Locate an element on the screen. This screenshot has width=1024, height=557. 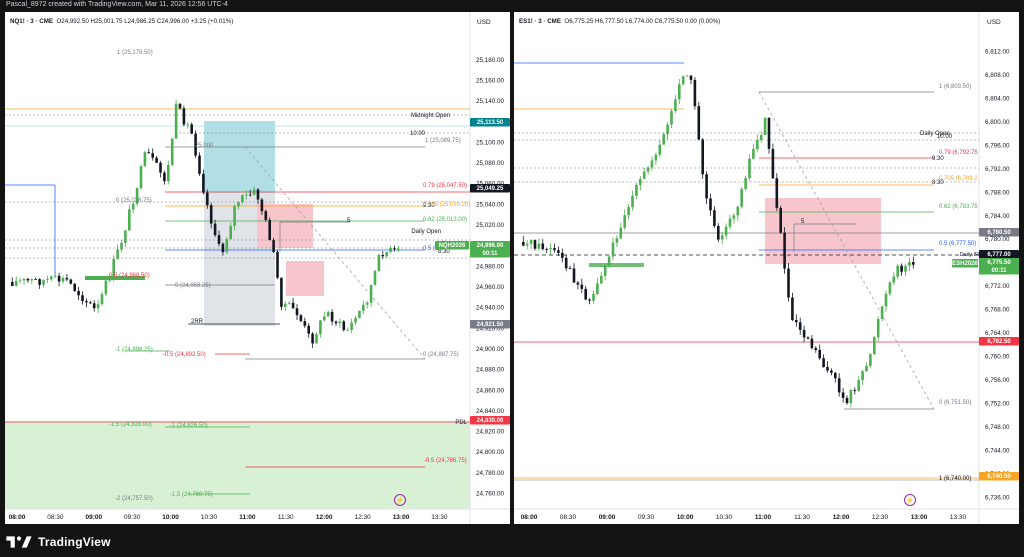
price-badge-label: NQH2026 is located at coordinates (452, 246).